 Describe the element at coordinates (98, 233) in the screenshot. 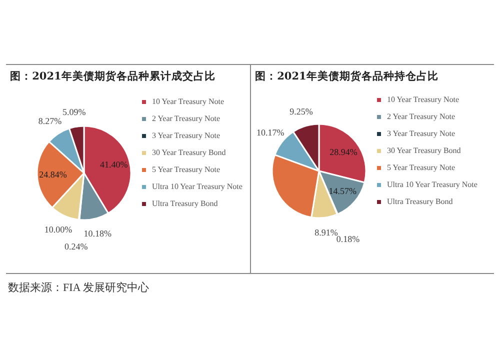

I see `data-label: 10.18%` at that location.